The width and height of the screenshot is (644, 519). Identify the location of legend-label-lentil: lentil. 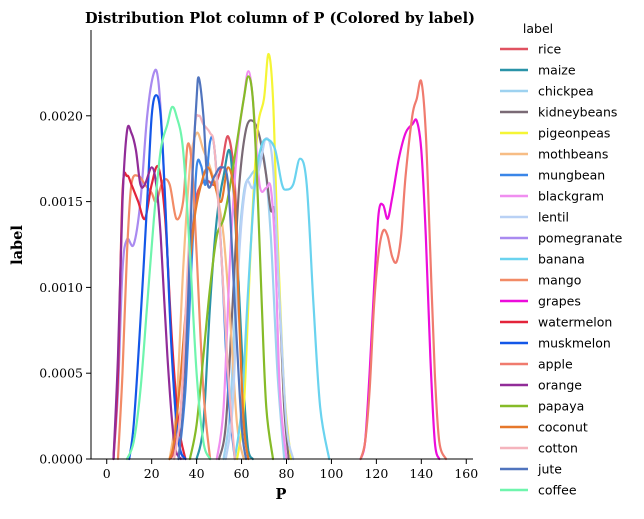
(553, 217).